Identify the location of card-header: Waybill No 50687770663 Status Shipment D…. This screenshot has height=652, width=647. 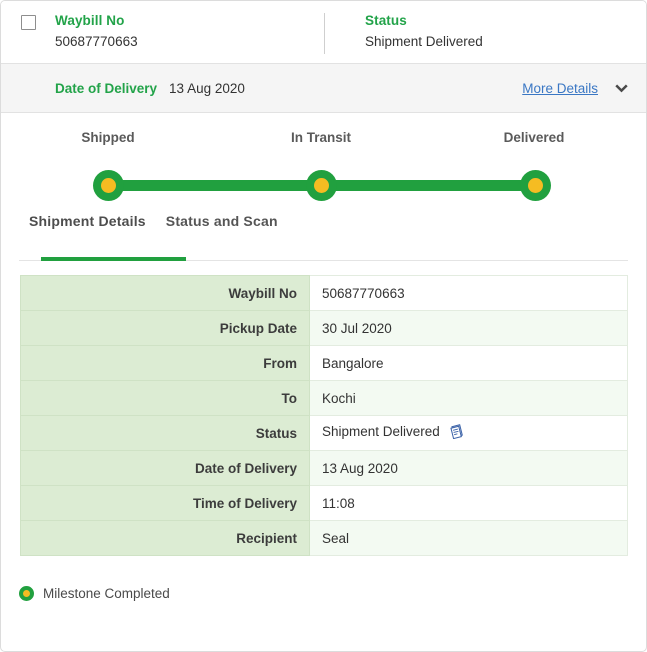
(323, 32).